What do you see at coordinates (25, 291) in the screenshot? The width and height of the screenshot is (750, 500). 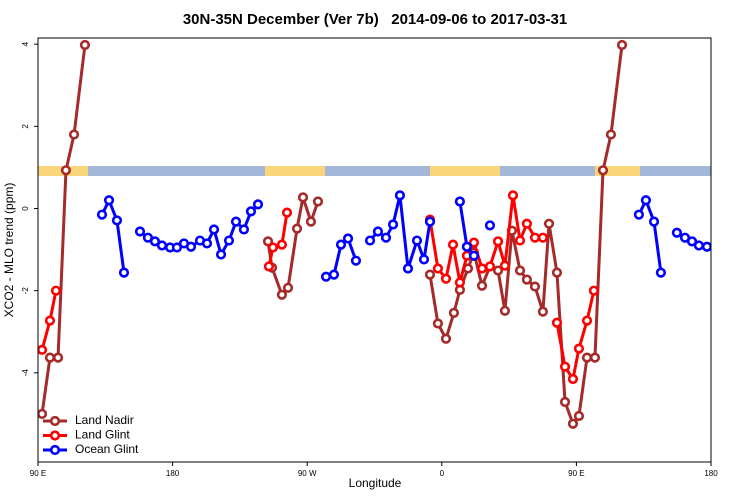 I see `y-tick-label: -2` at bounding box center [25, 291].